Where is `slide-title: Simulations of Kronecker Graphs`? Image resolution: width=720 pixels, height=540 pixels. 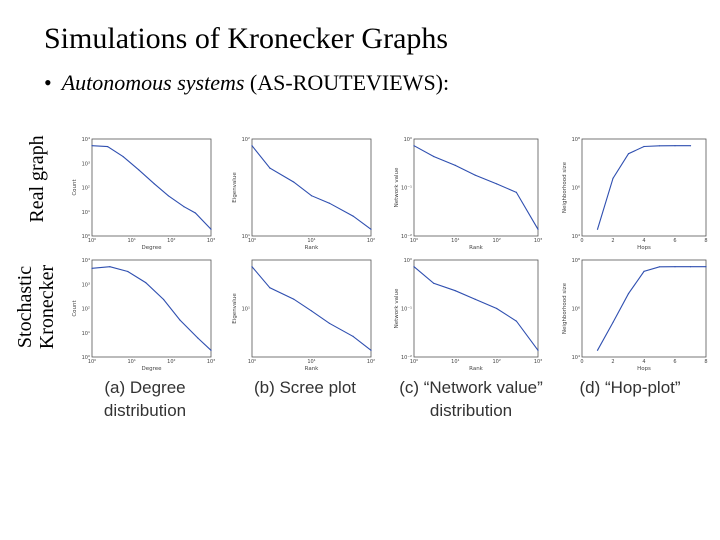
slide-title: Simulations of Kronecker Graphs is located at coordinates (246, 38).